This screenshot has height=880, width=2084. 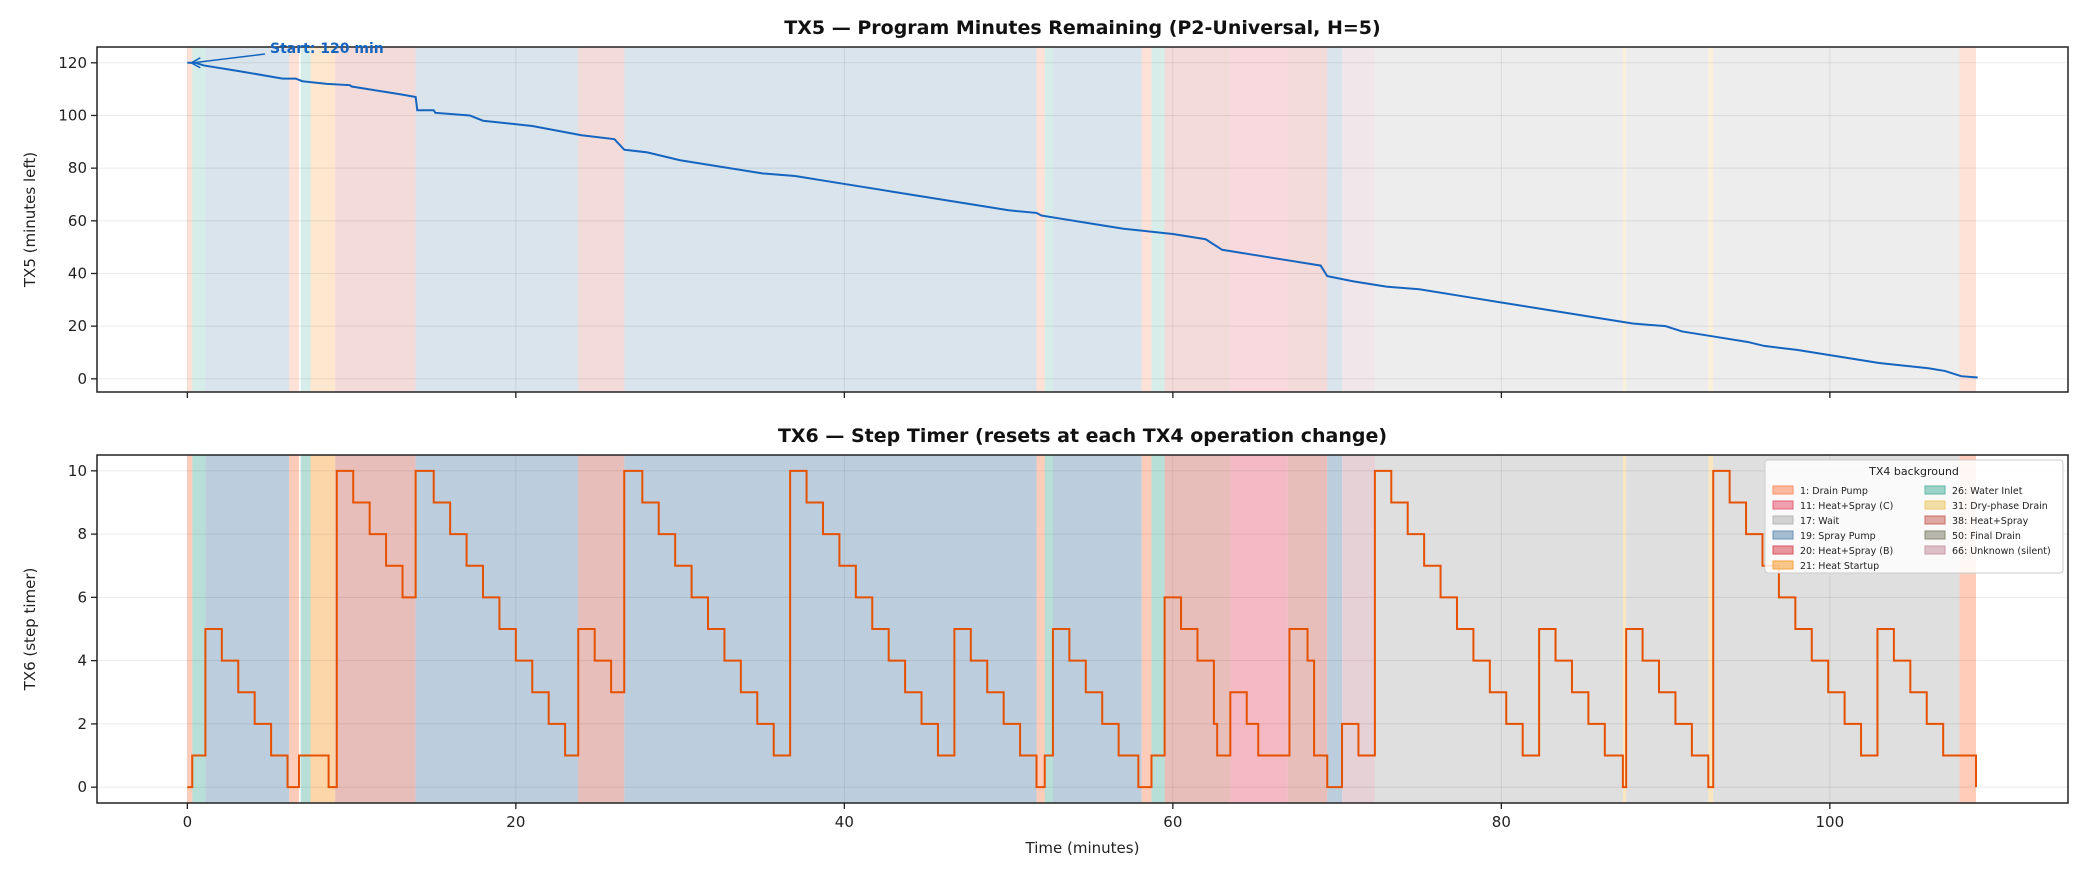 I want to click on x-tick-label: 40, so click(x=844, y=822).